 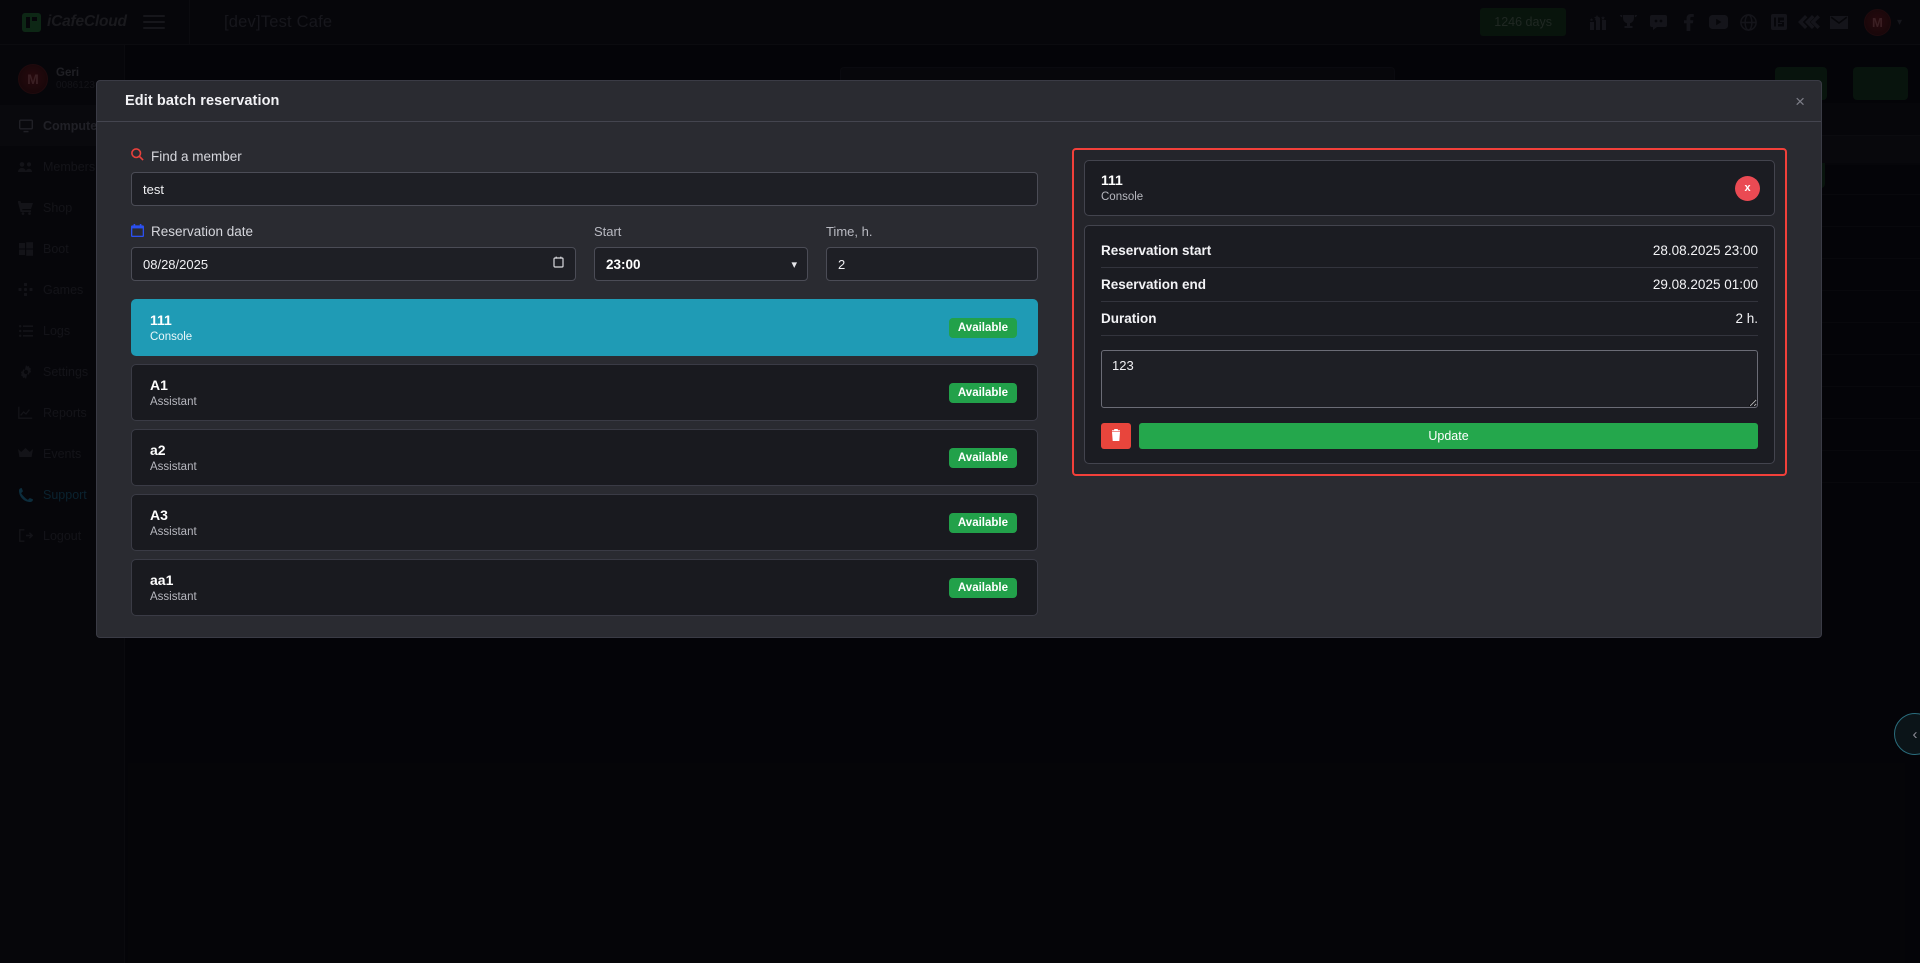 What do you see at coordinates (1429, 188) in the screenshot?
I see `selected-device-card: 111 Console x` at bounding box center [1429, 188].